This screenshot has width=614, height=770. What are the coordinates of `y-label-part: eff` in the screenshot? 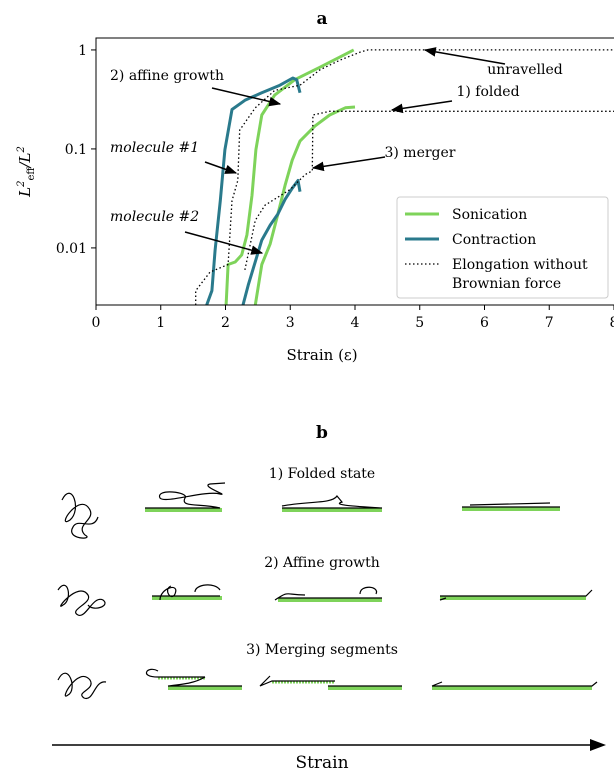 It's located at (31, 174).